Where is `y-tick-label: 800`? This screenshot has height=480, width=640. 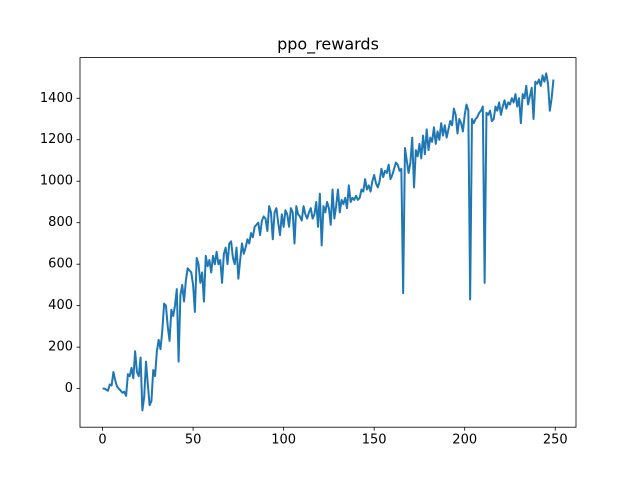 y-tick-label: 800 is located at coordinates (60, 222).